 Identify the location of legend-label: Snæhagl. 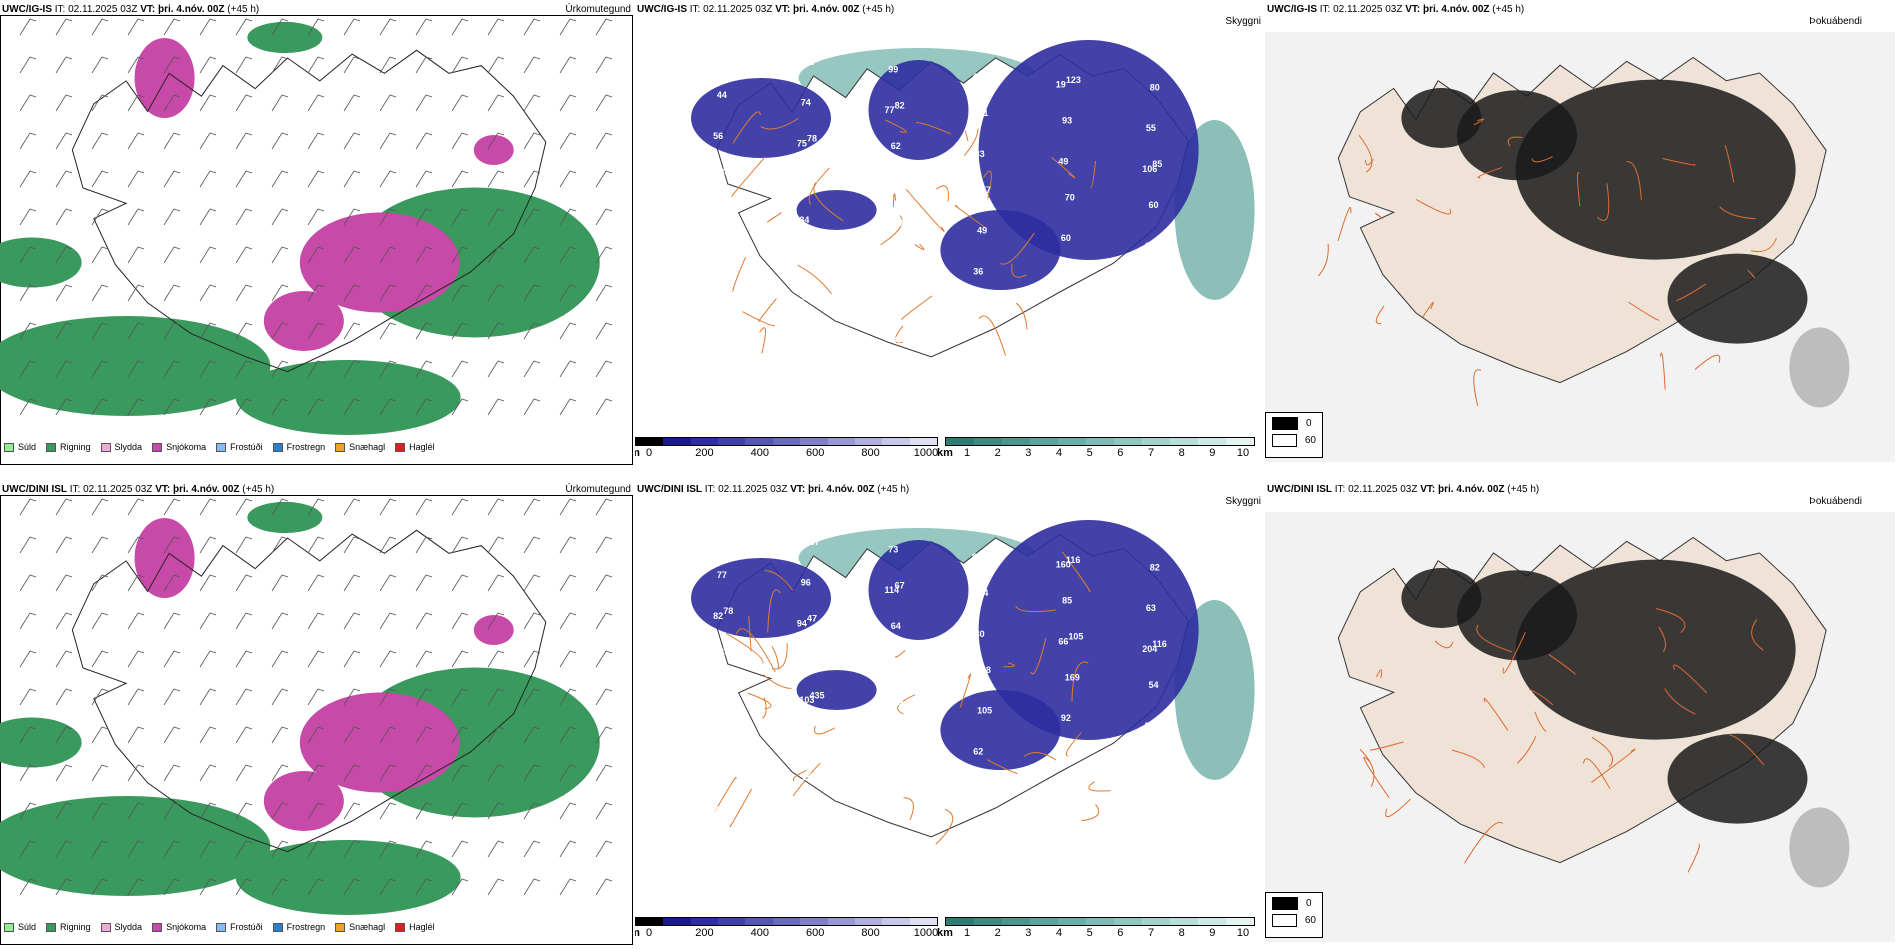
(367, 447).